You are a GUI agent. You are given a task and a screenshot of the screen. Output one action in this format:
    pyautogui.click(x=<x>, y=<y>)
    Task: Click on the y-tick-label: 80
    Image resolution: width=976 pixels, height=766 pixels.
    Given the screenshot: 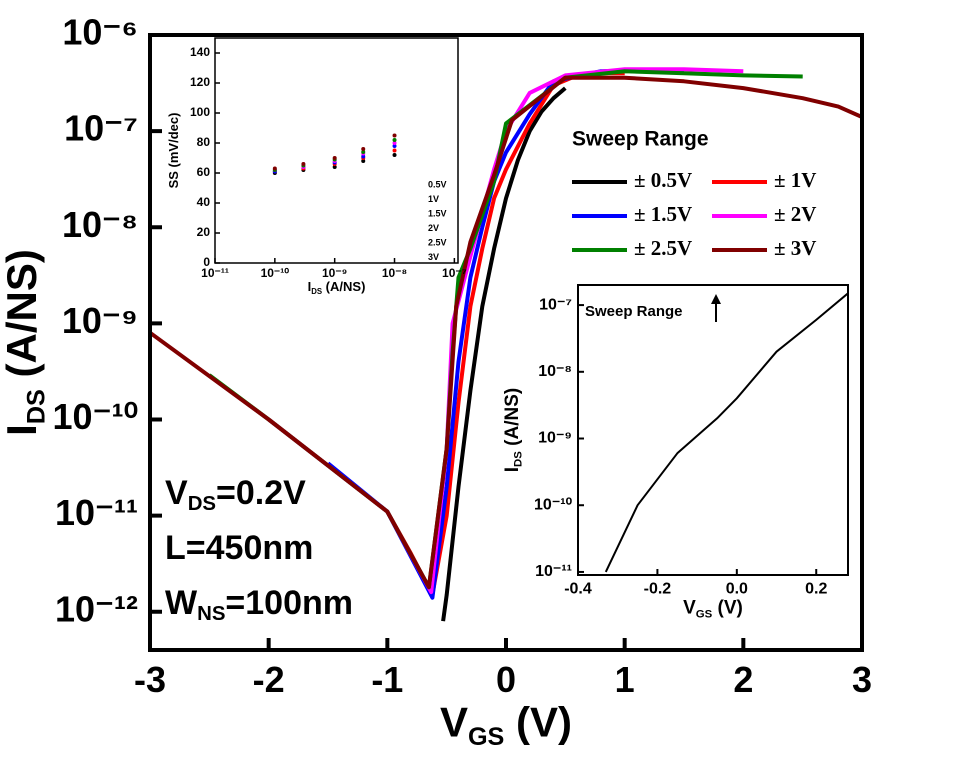 What is the action you would take?
    pyautogui.click(x=204, y=142)
    